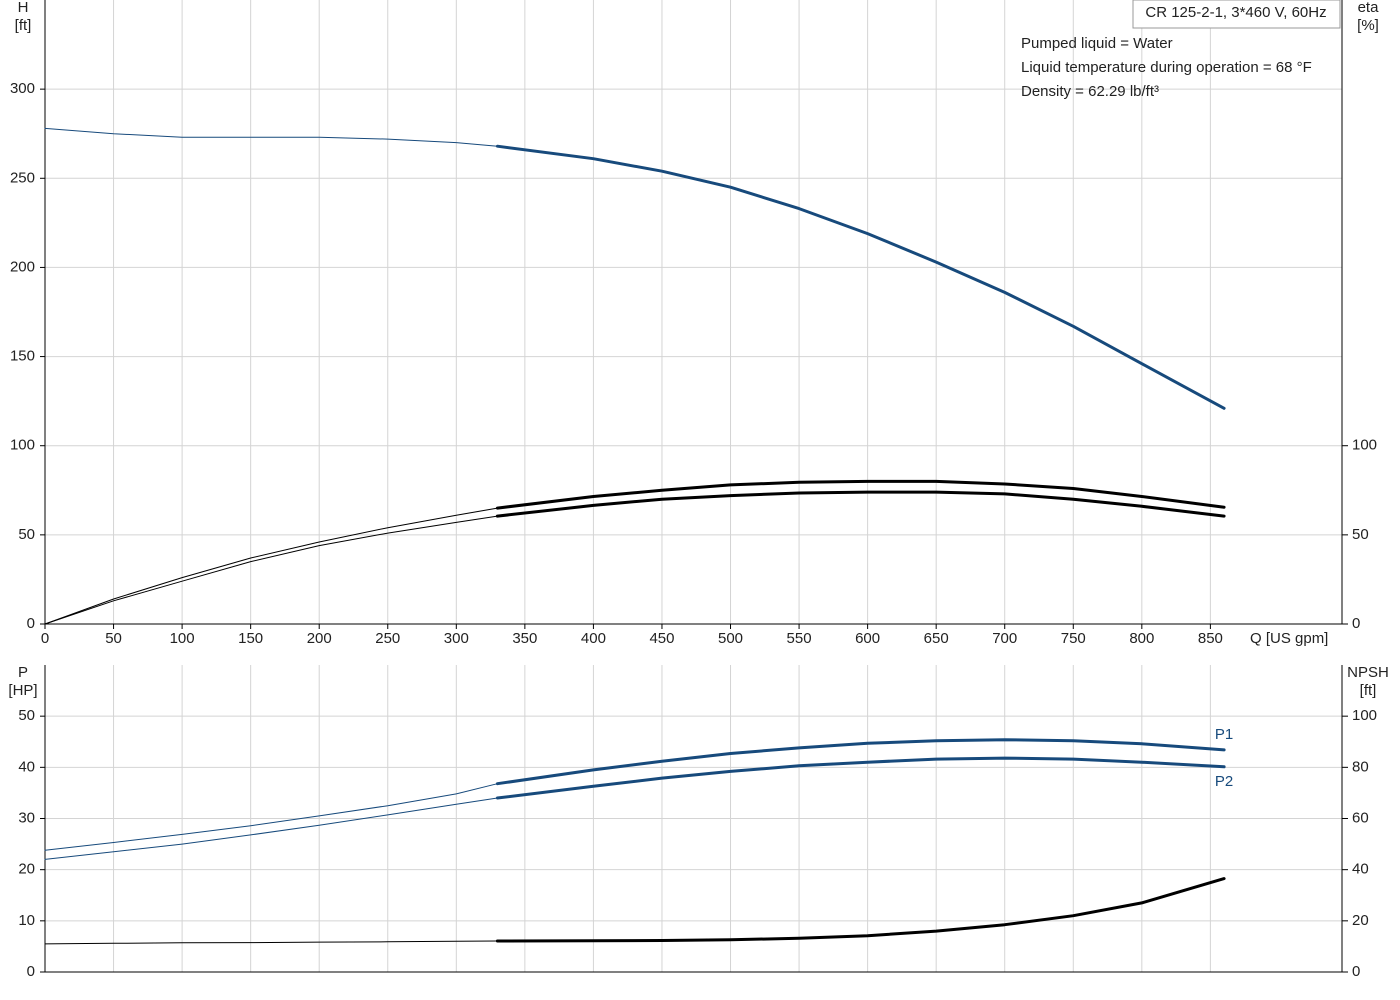 This screenshot has height=1000, width=1400. What do you see at coordinates (23, 8) in the screenshot?
I see `y-label: H` at bounding box center [23, 8].